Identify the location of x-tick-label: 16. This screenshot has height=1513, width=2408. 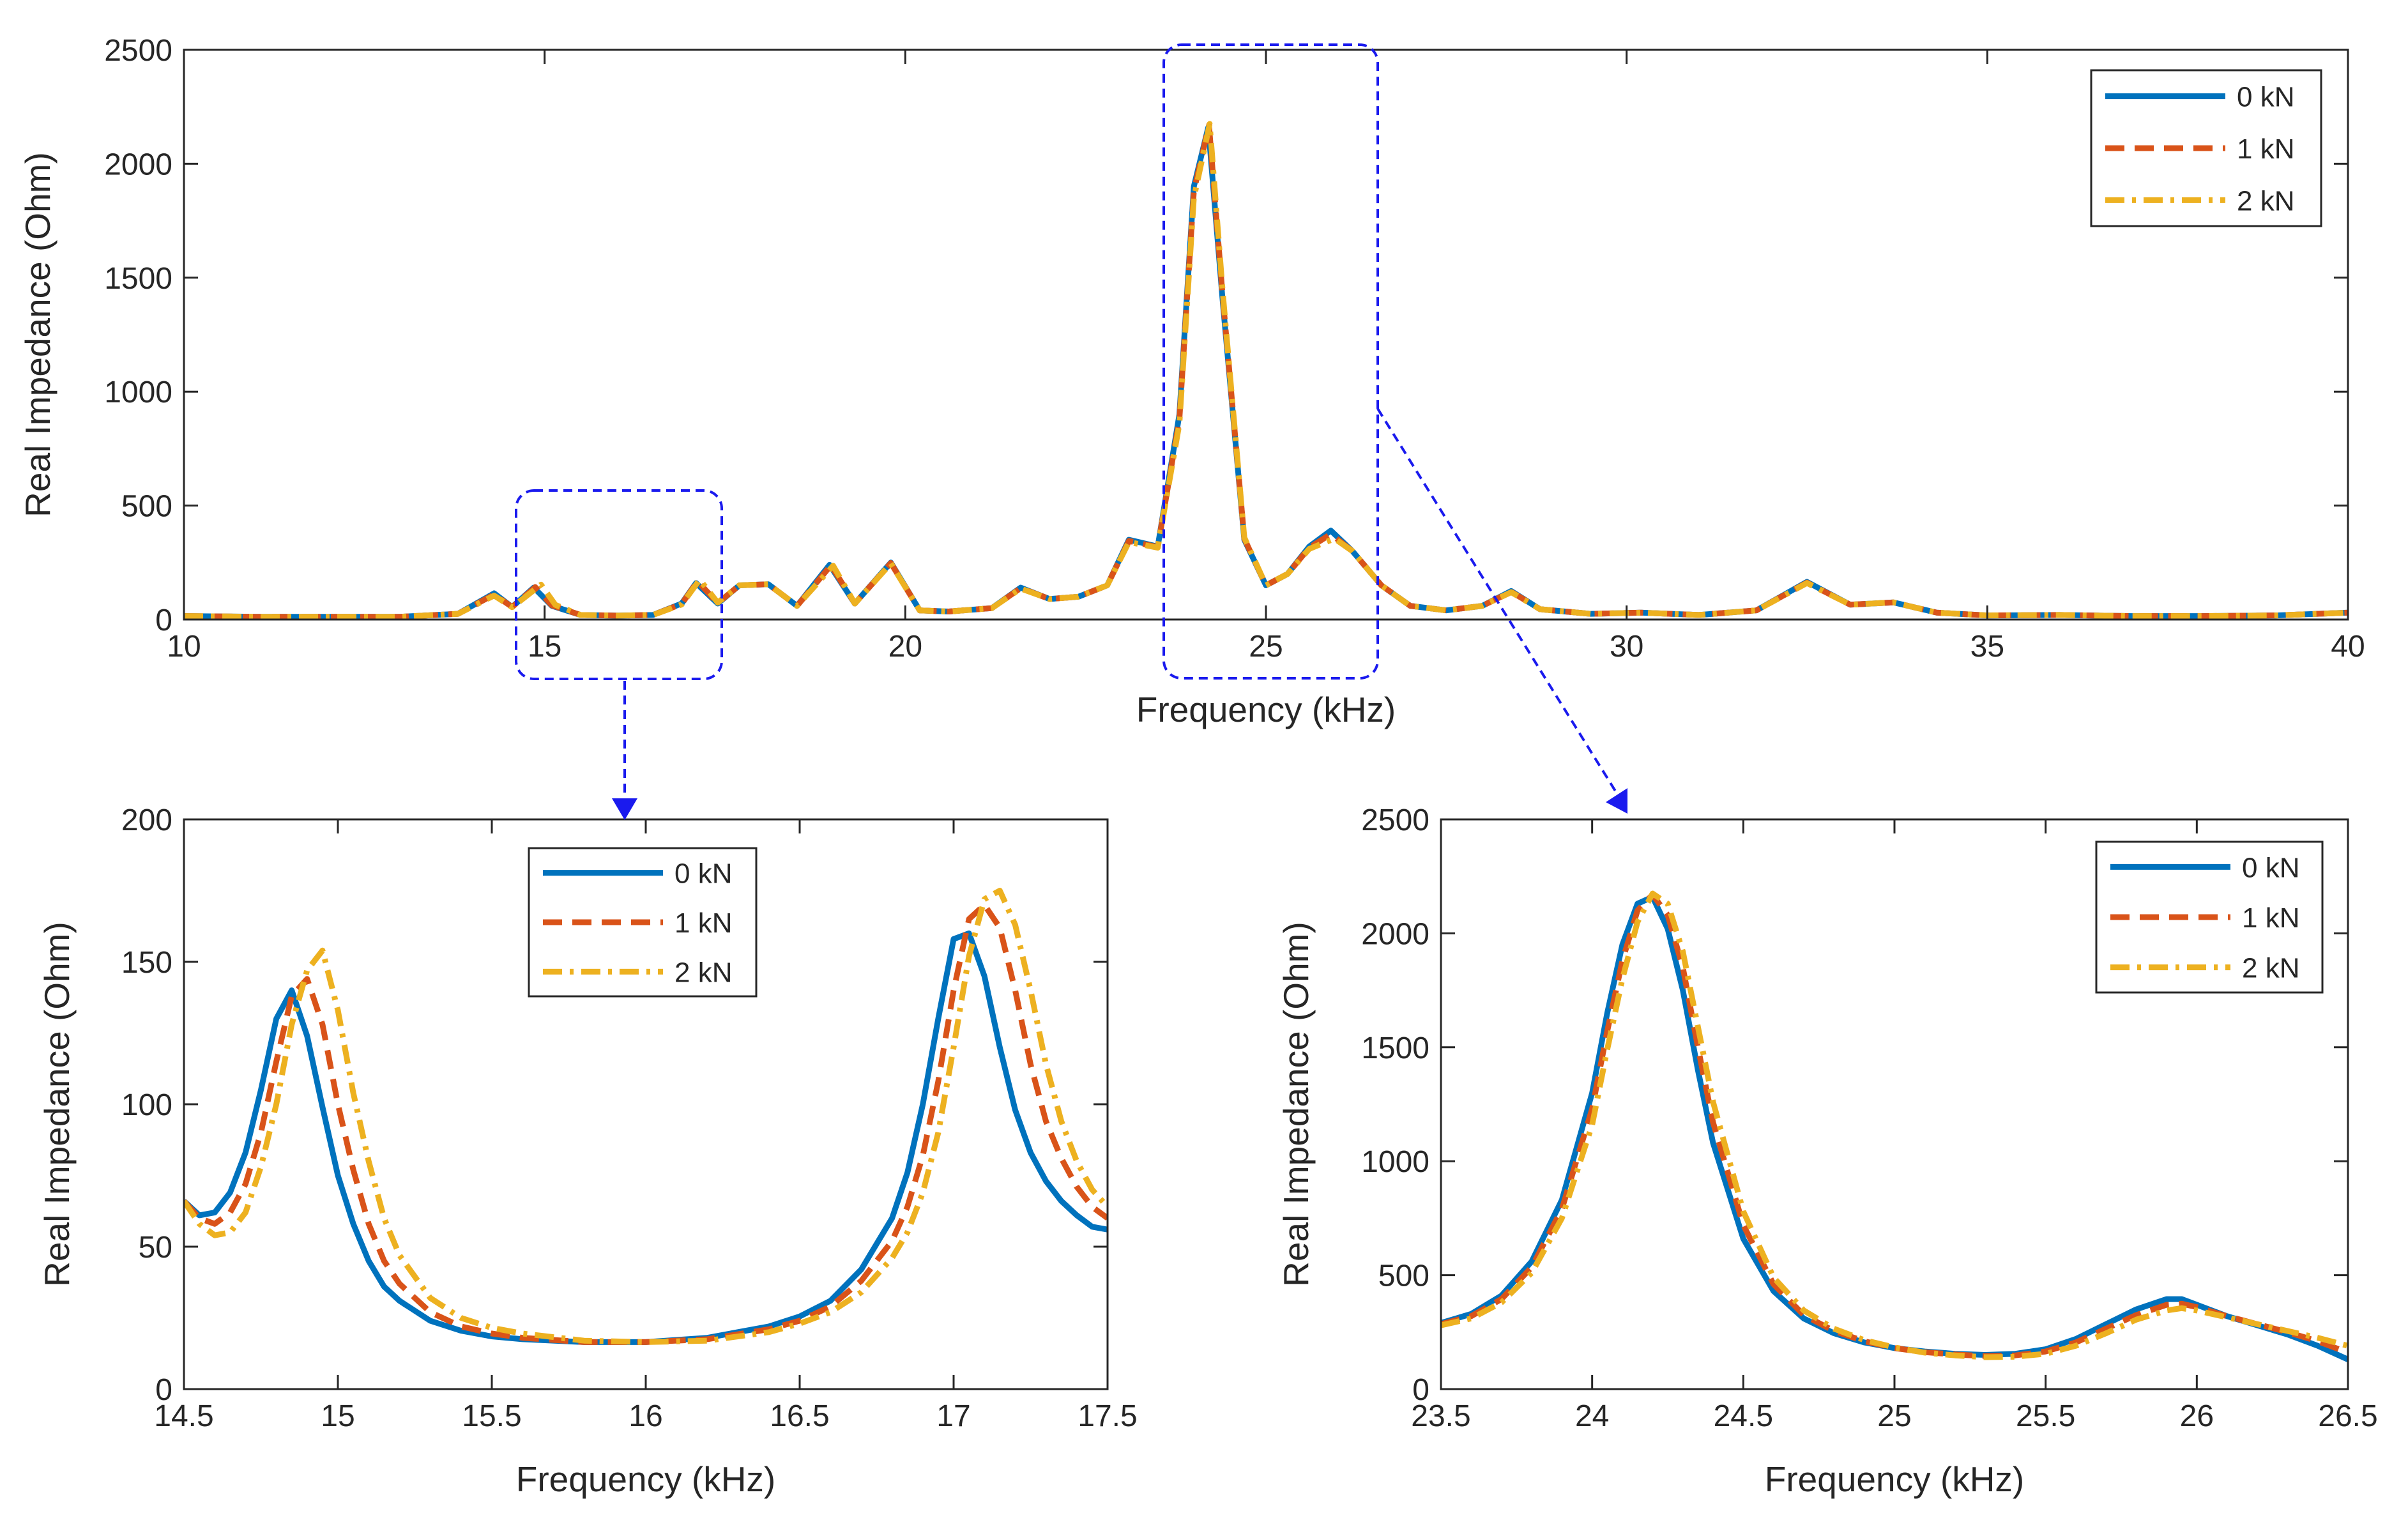
(645, 1416).